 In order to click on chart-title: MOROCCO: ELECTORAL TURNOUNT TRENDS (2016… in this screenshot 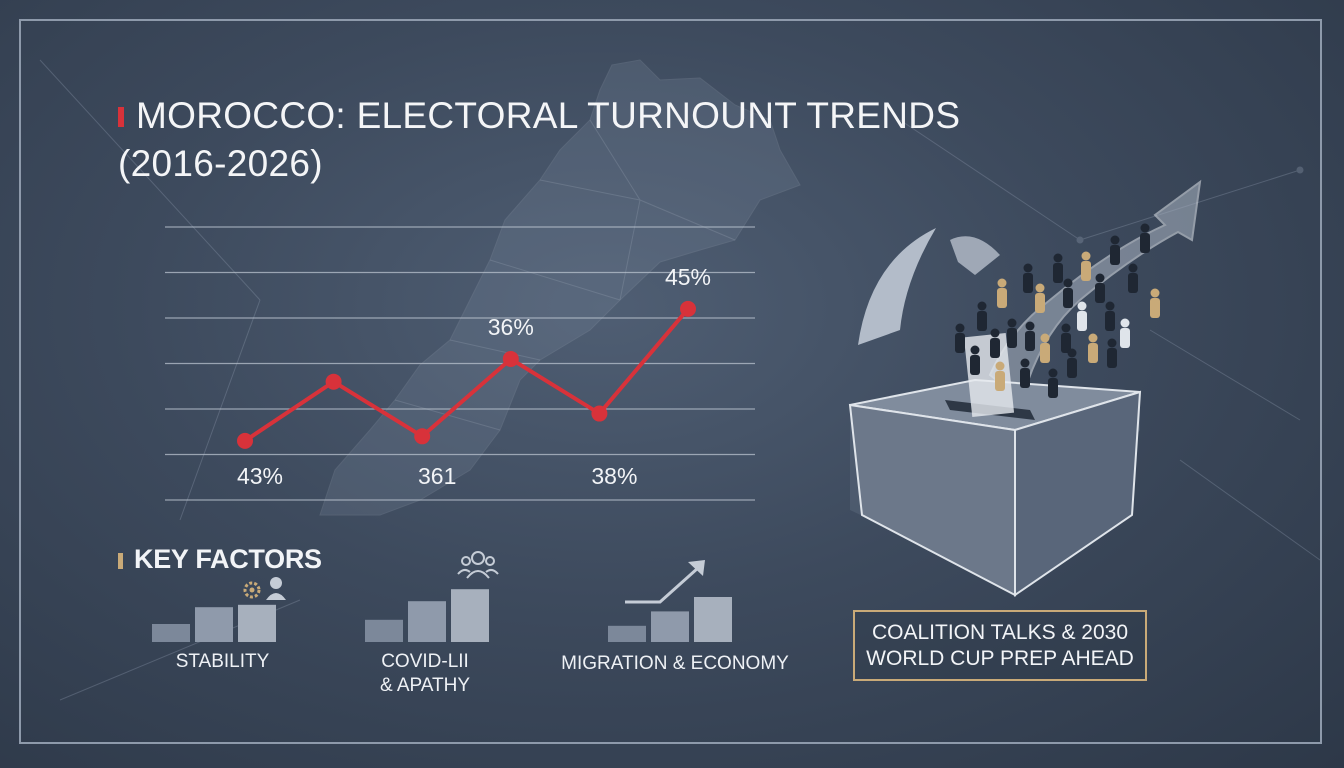, I will do `click(539, 140)`.